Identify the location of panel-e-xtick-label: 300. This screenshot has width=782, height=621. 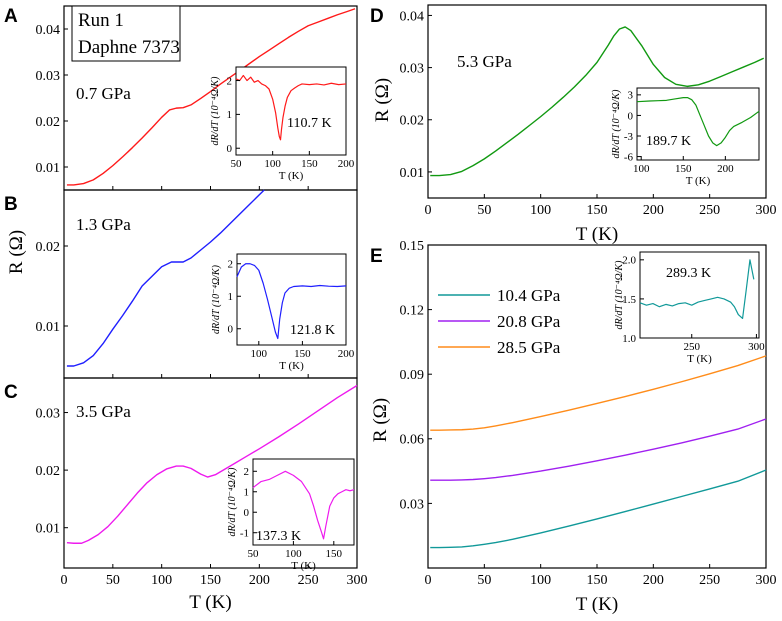
(766, 580).